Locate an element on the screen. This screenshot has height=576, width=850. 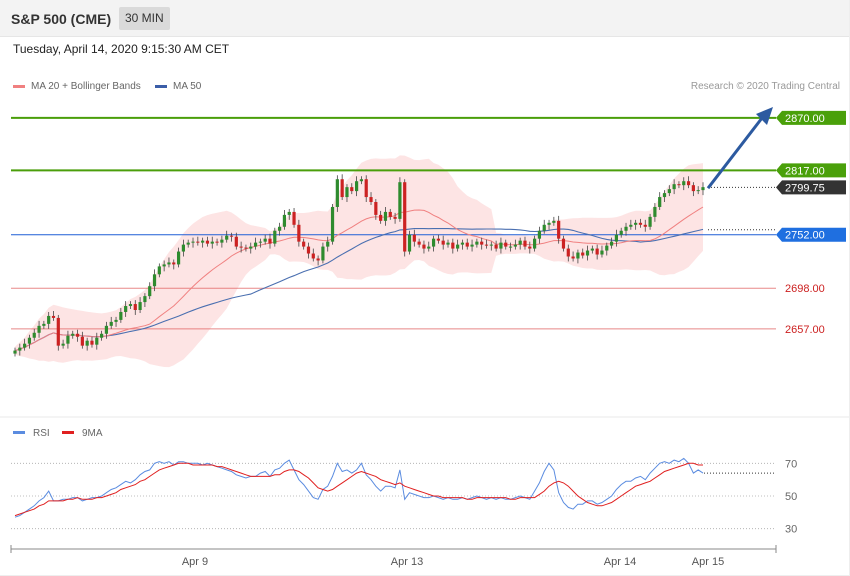
chart-header: S&P 500 (CME) 30 MIN is located at coordinates (425, 18).